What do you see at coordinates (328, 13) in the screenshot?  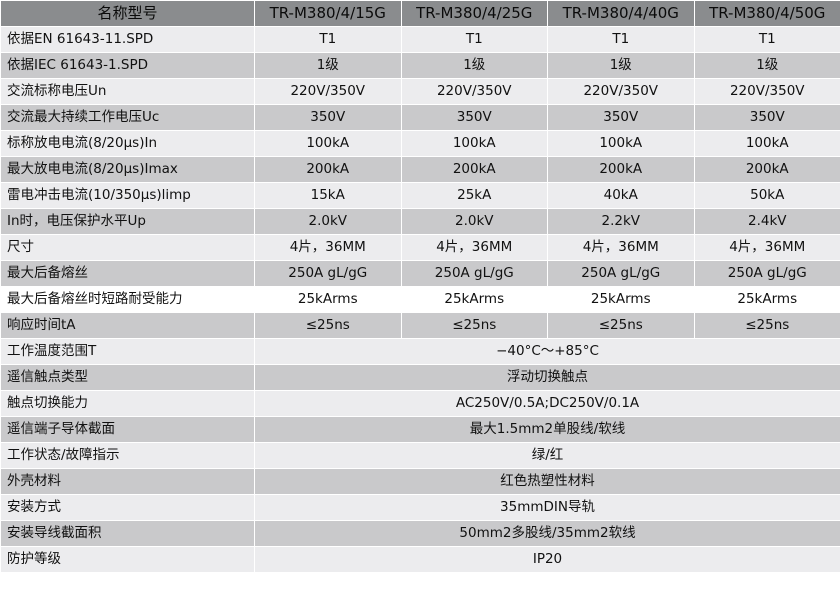 I see `header-model-cell: TR-M380/4/15G` at bounding box center [328, 13].